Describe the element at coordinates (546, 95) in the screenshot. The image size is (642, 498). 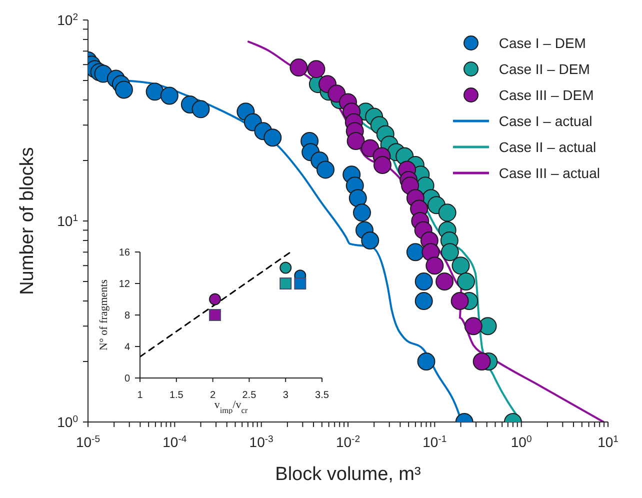
I see `legend-label: Case III – DEM` at that location.